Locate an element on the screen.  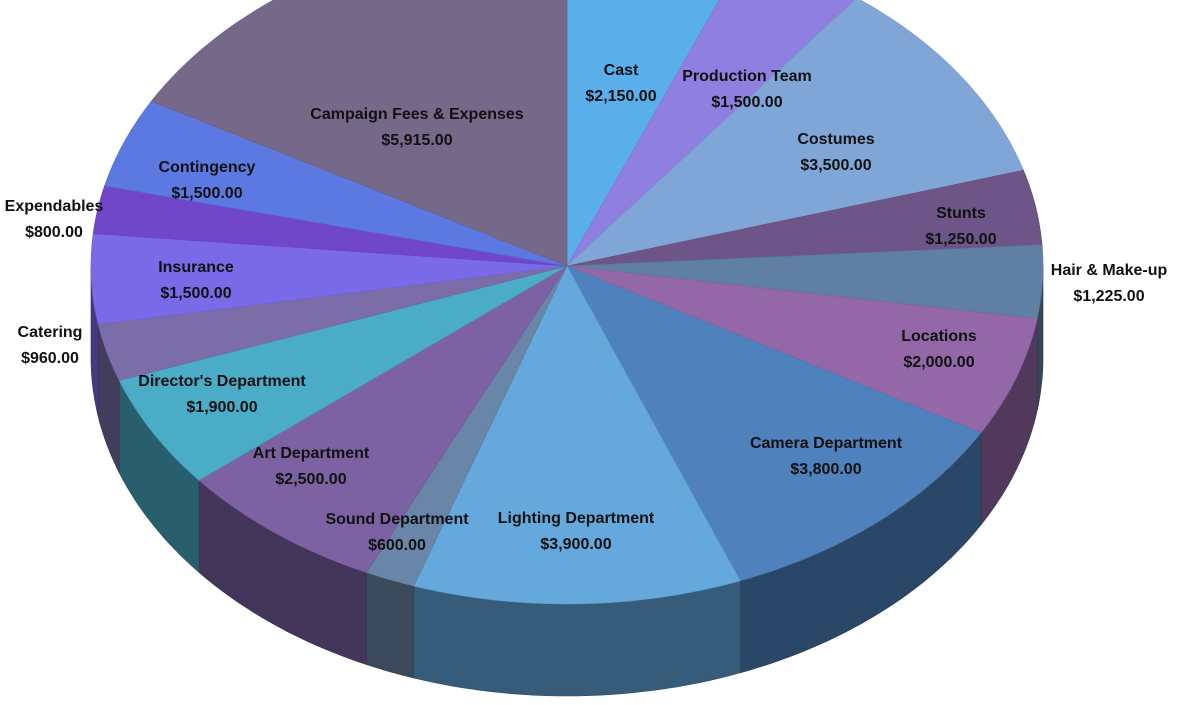
slice-value-camera-department: $3,800.00 is located at coordinates (825, 469).